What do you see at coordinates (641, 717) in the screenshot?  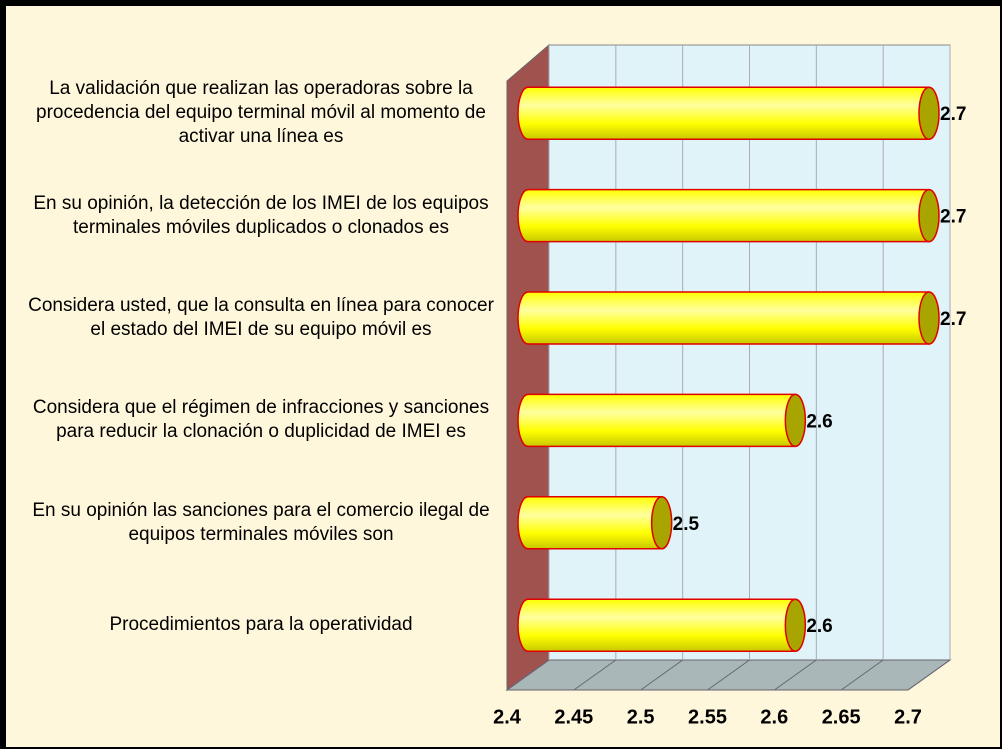 I see `x-tick-label: 2.5` at bounding box center [641, 717].